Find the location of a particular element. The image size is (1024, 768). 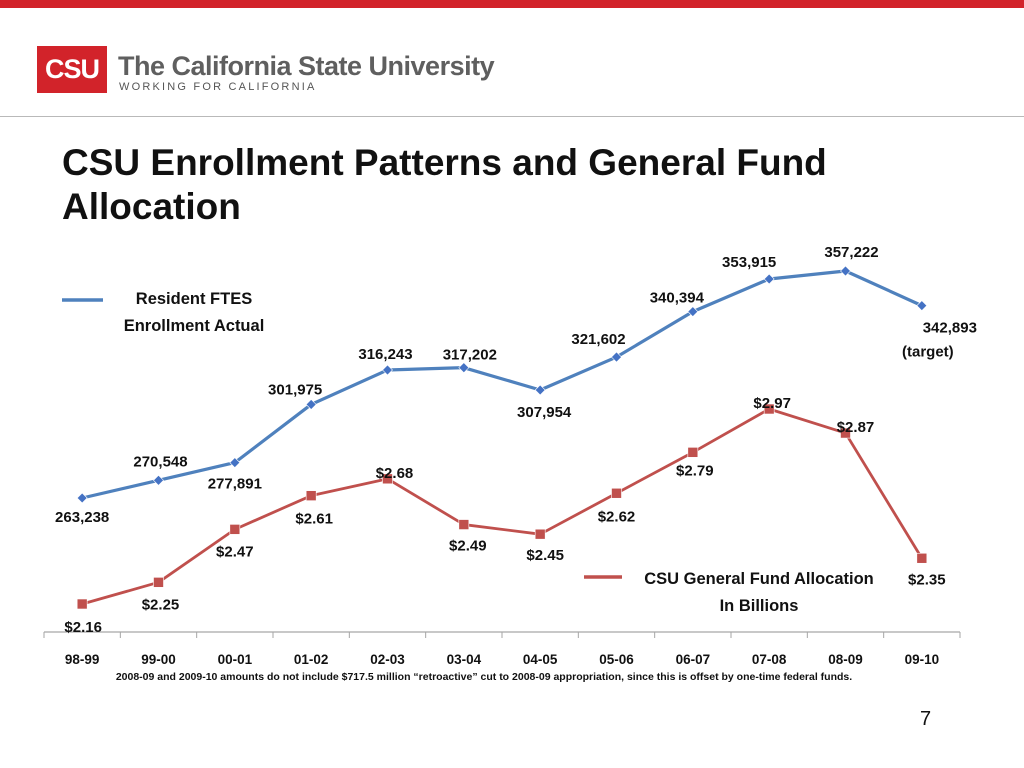

fund-data-label: $2.97 is located at coordinates (772, 403).